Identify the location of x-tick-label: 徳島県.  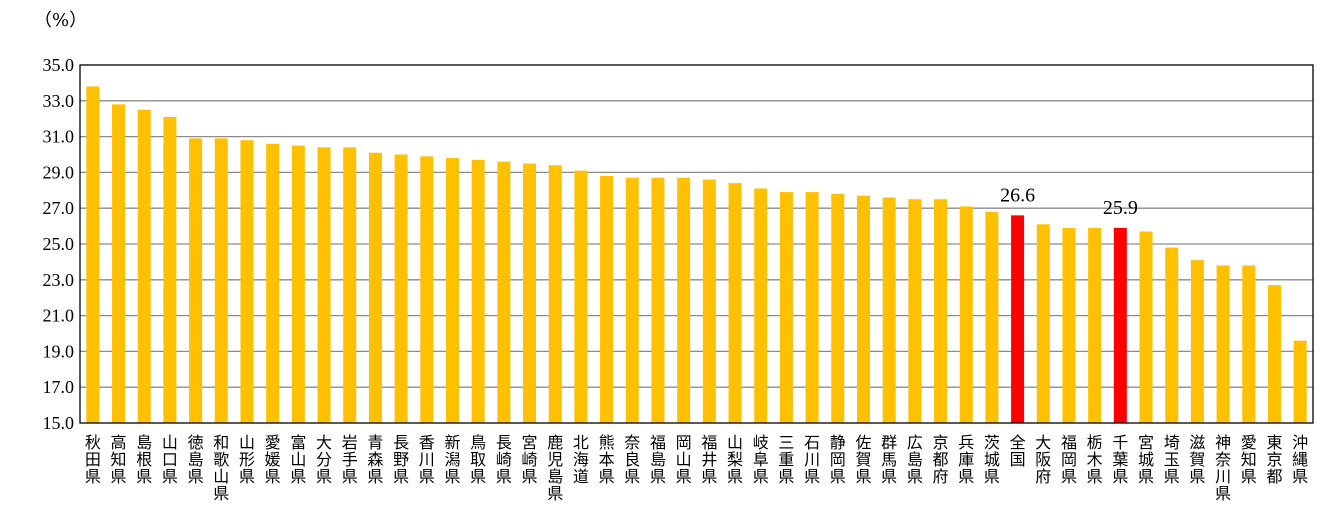
(196, 459).